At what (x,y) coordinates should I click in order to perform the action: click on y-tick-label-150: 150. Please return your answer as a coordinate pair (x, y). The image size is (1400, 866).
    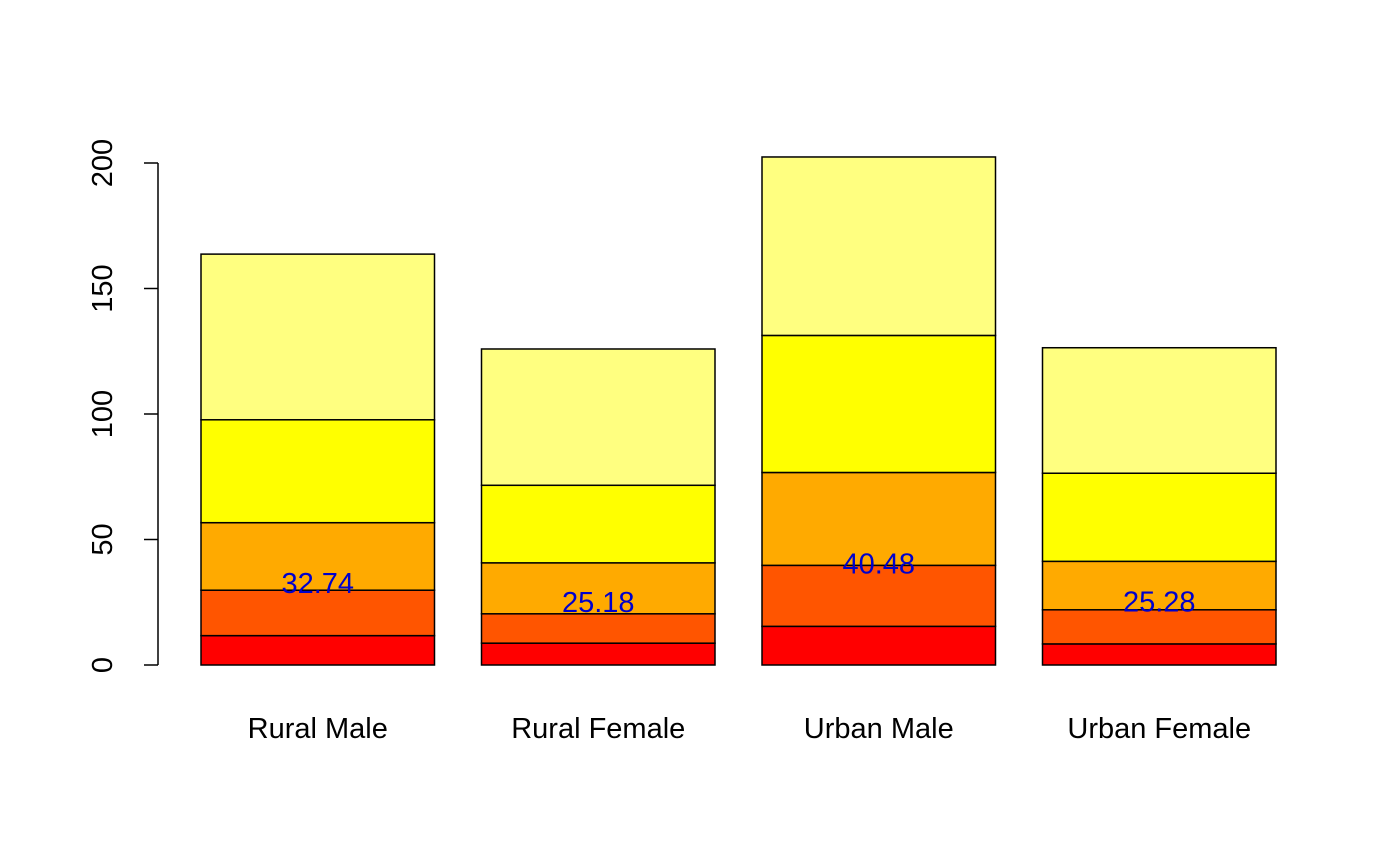
    Looking at the image, I should click on (103, 288).